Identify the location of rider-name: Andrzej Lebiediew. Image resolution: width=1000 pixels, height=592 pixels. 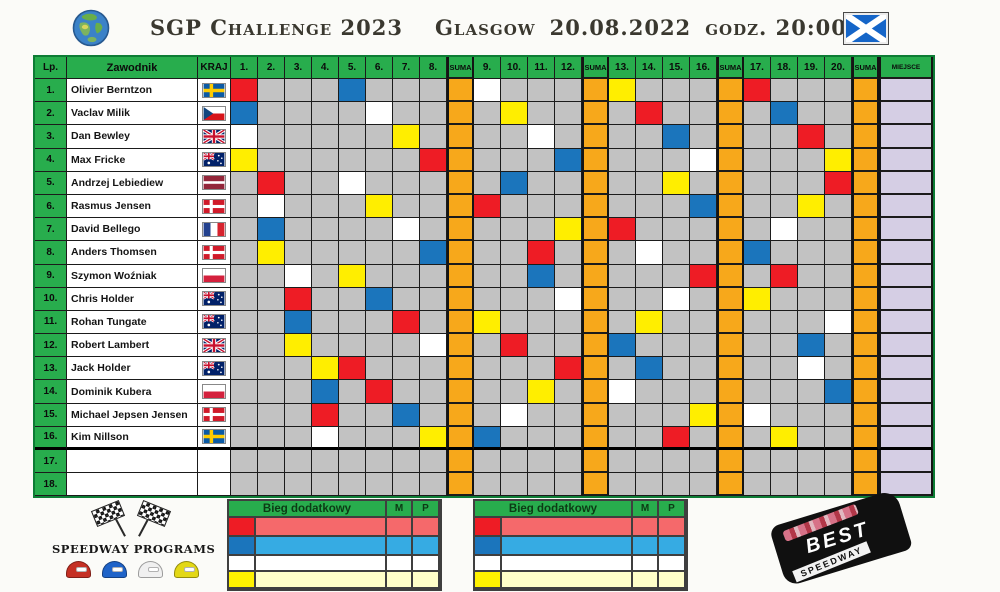
(132, 183).